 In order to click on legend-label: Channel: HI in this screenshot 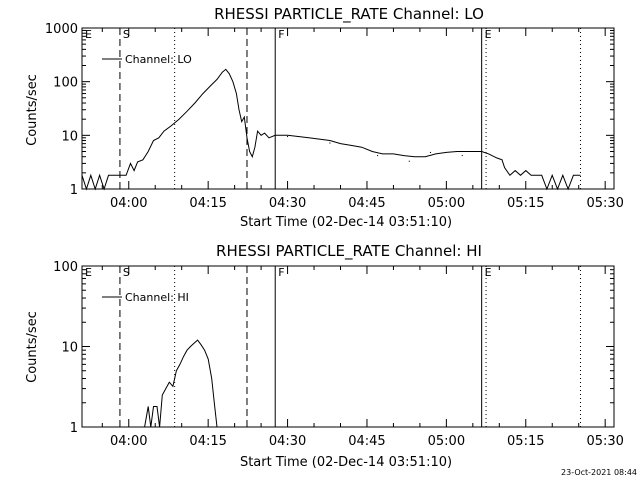, I will do `click(157, 297)`.